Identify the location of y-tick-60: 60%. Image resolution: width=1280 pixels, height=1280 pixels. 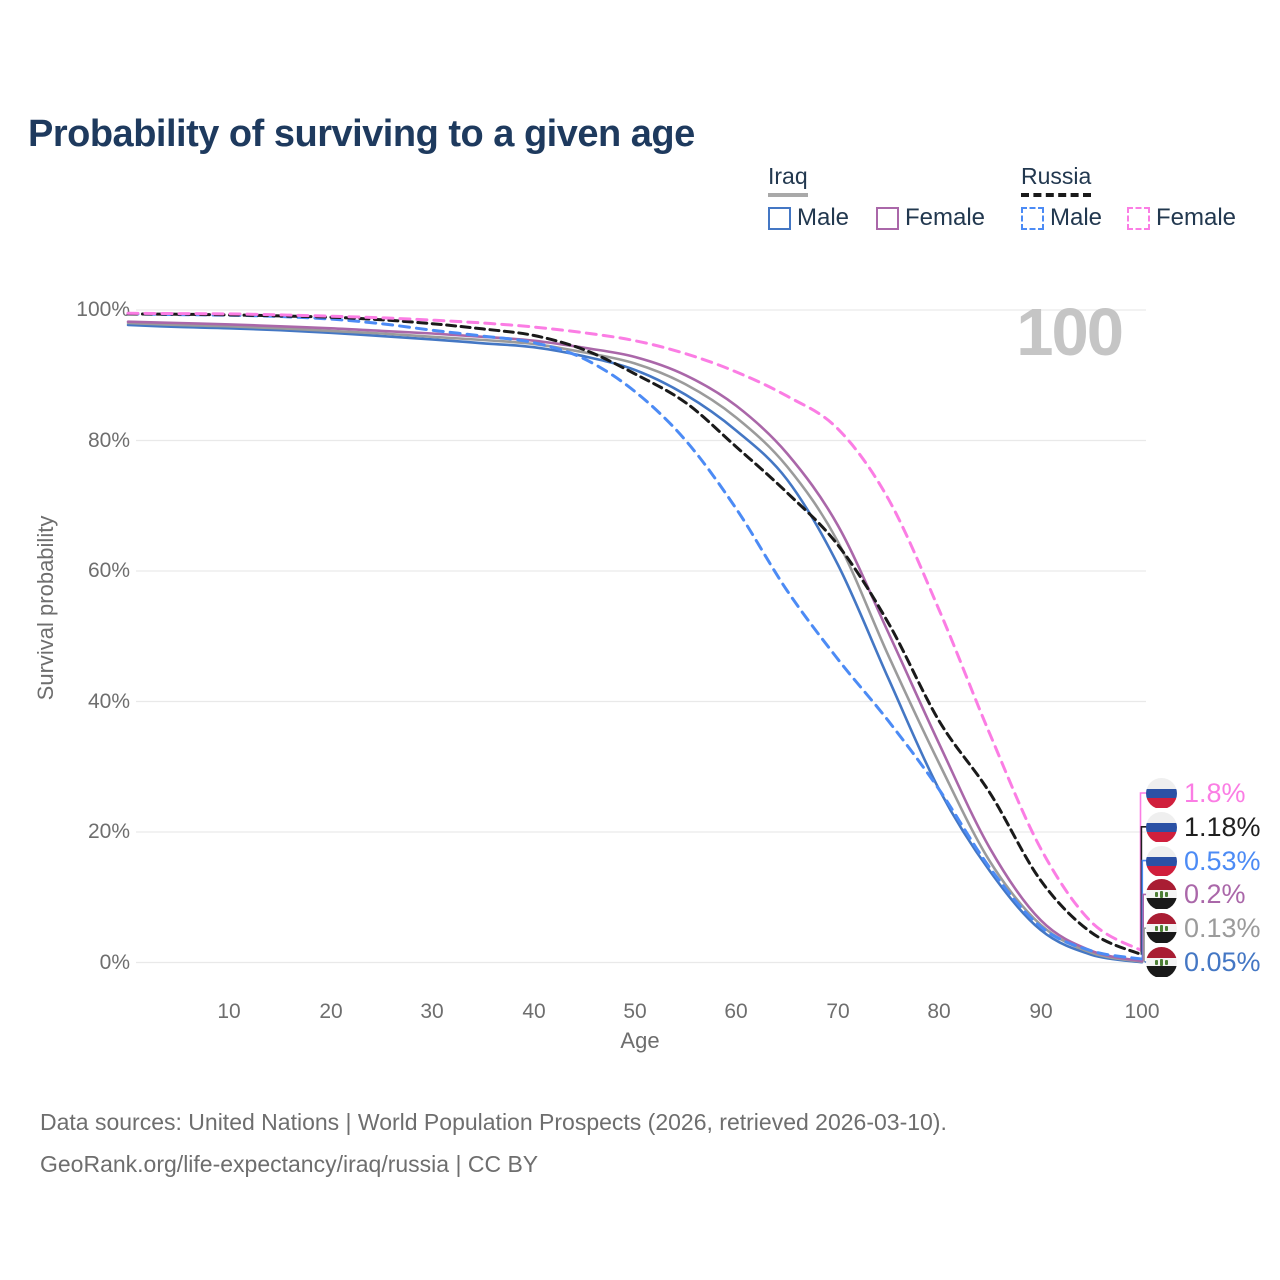
(108, 570).